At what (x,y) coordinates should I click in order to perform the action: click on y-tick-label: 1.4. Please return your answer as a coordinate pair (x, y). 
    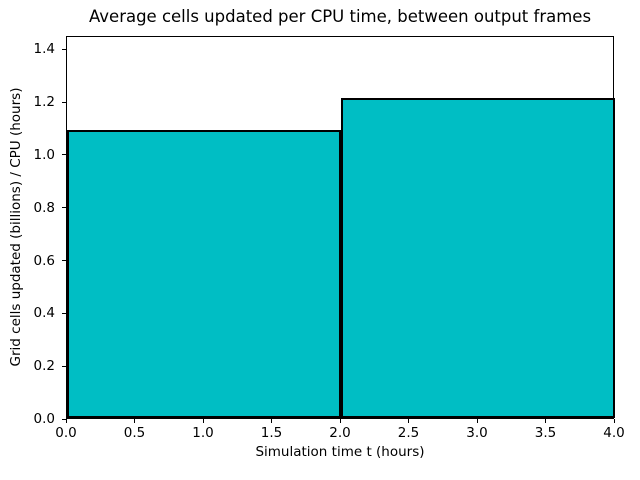
    Looking at the image, I should click on (44, 49).